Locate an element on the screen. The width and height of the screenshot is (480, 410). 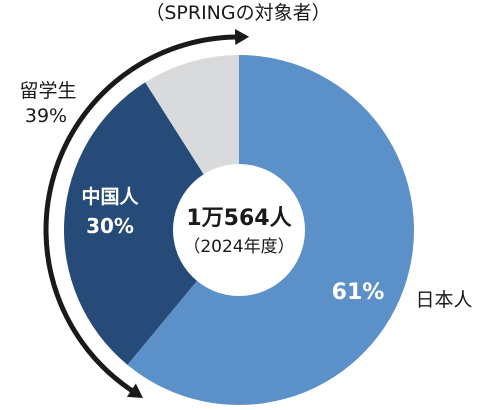
slice-label-chinese-percent: 30% is located at coordinates (110, 226).